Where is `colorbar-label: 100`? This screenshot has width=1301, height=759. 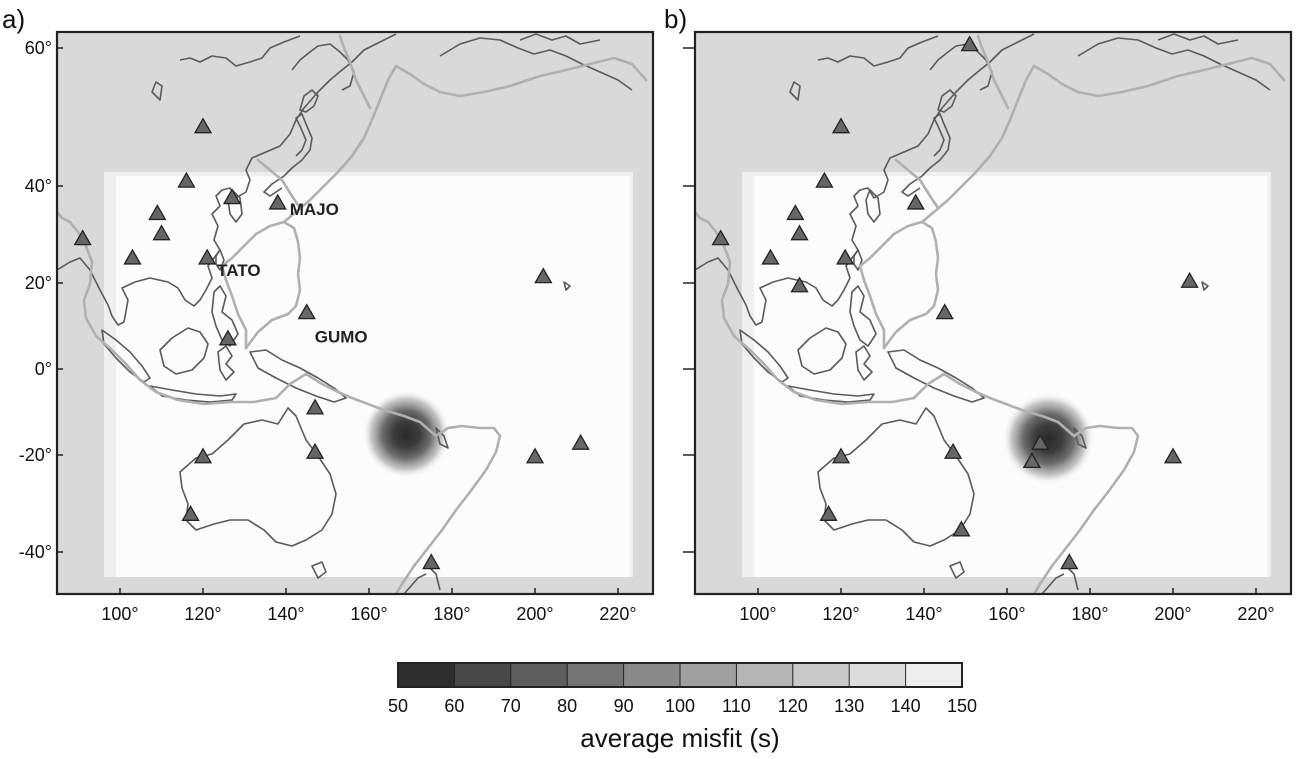 colorbar-label: 100 is located at coordinates (680, 706).